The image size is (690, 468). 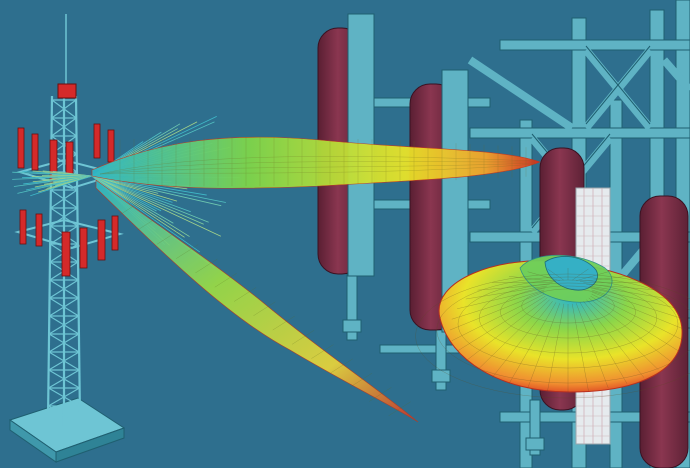 I want to click on tower-red-panels, so click(x=68, y=200).